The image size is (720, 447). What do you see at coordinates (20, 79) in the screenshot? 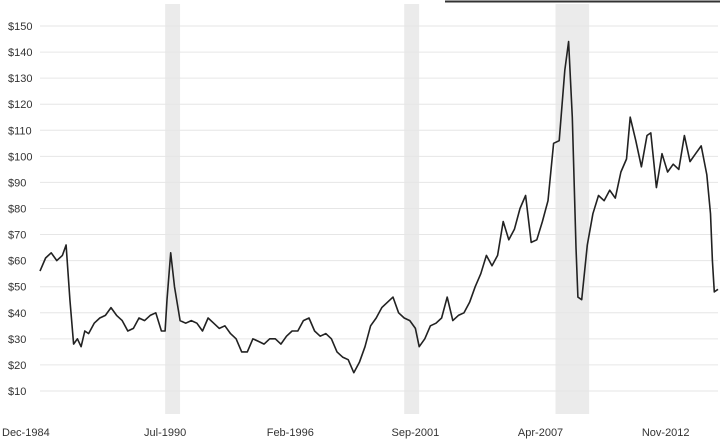
I see `y-tick-label: $130` at bounding box center [20, 79].